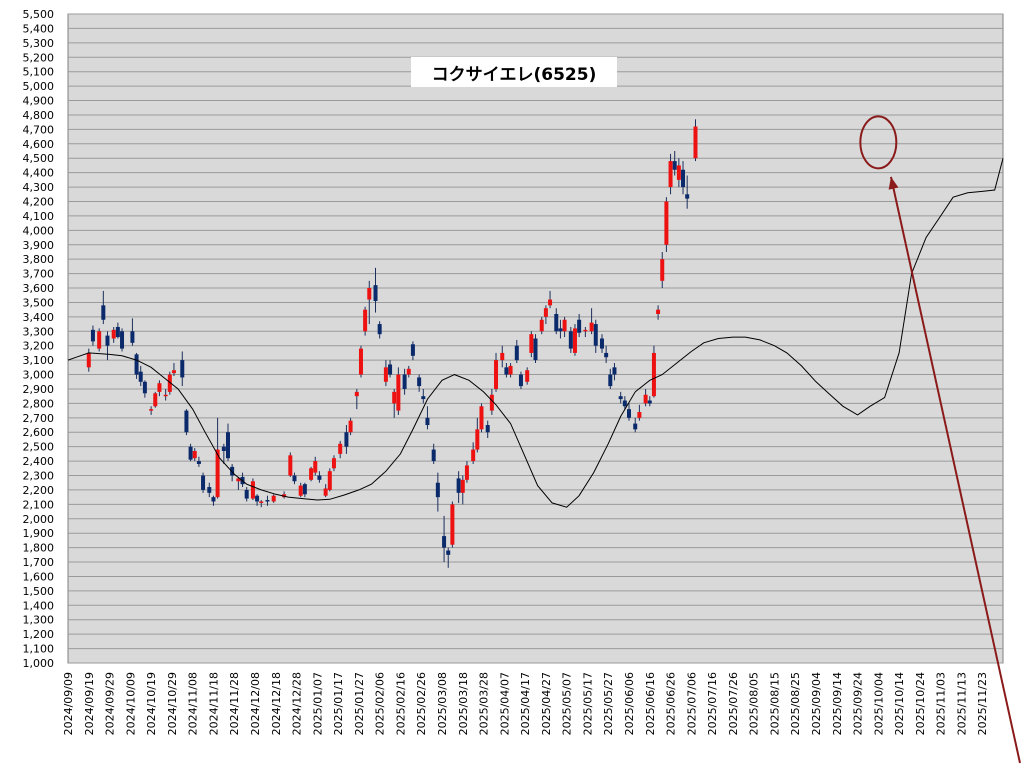 The height and width of the screenshot is (768, 1024). I want to click on y-tick-label: 1,200, so click(39, 634).